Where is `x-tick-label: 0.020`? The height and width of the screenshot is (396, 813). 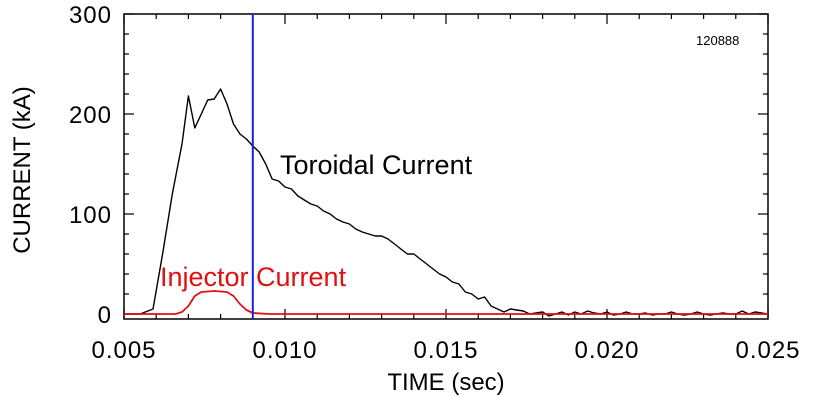
x-tick-label: 0.020 is located at coordinates (606, 350).